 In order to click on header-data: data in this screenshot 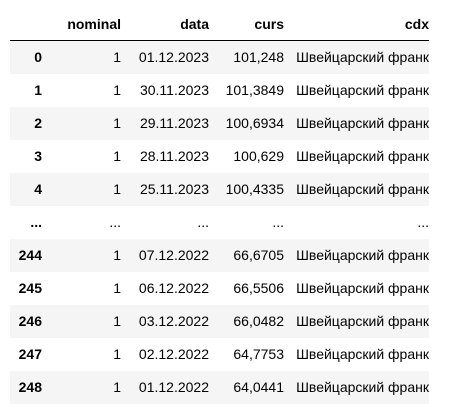, I will do `click(165, 24)`.